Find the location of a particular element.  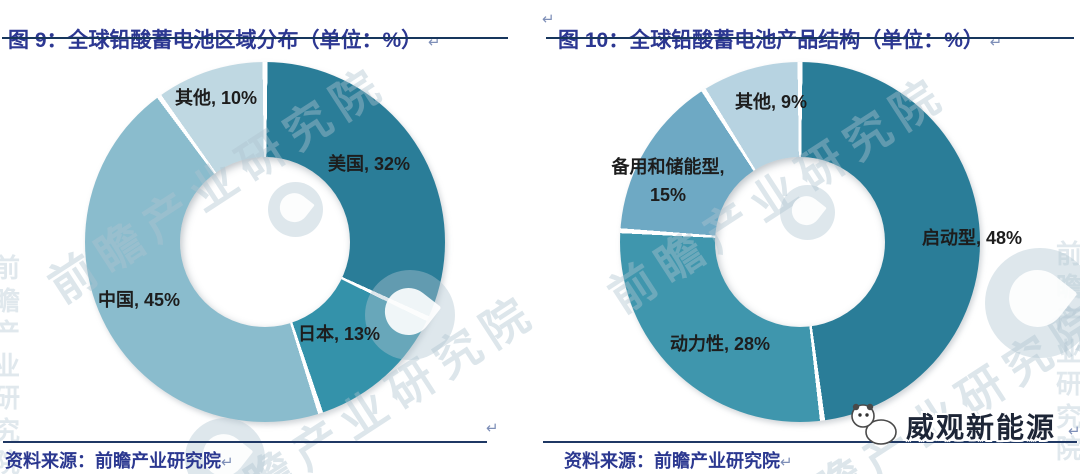

slice-label-other: 其他, 9% is located at coordinates (771, 102).